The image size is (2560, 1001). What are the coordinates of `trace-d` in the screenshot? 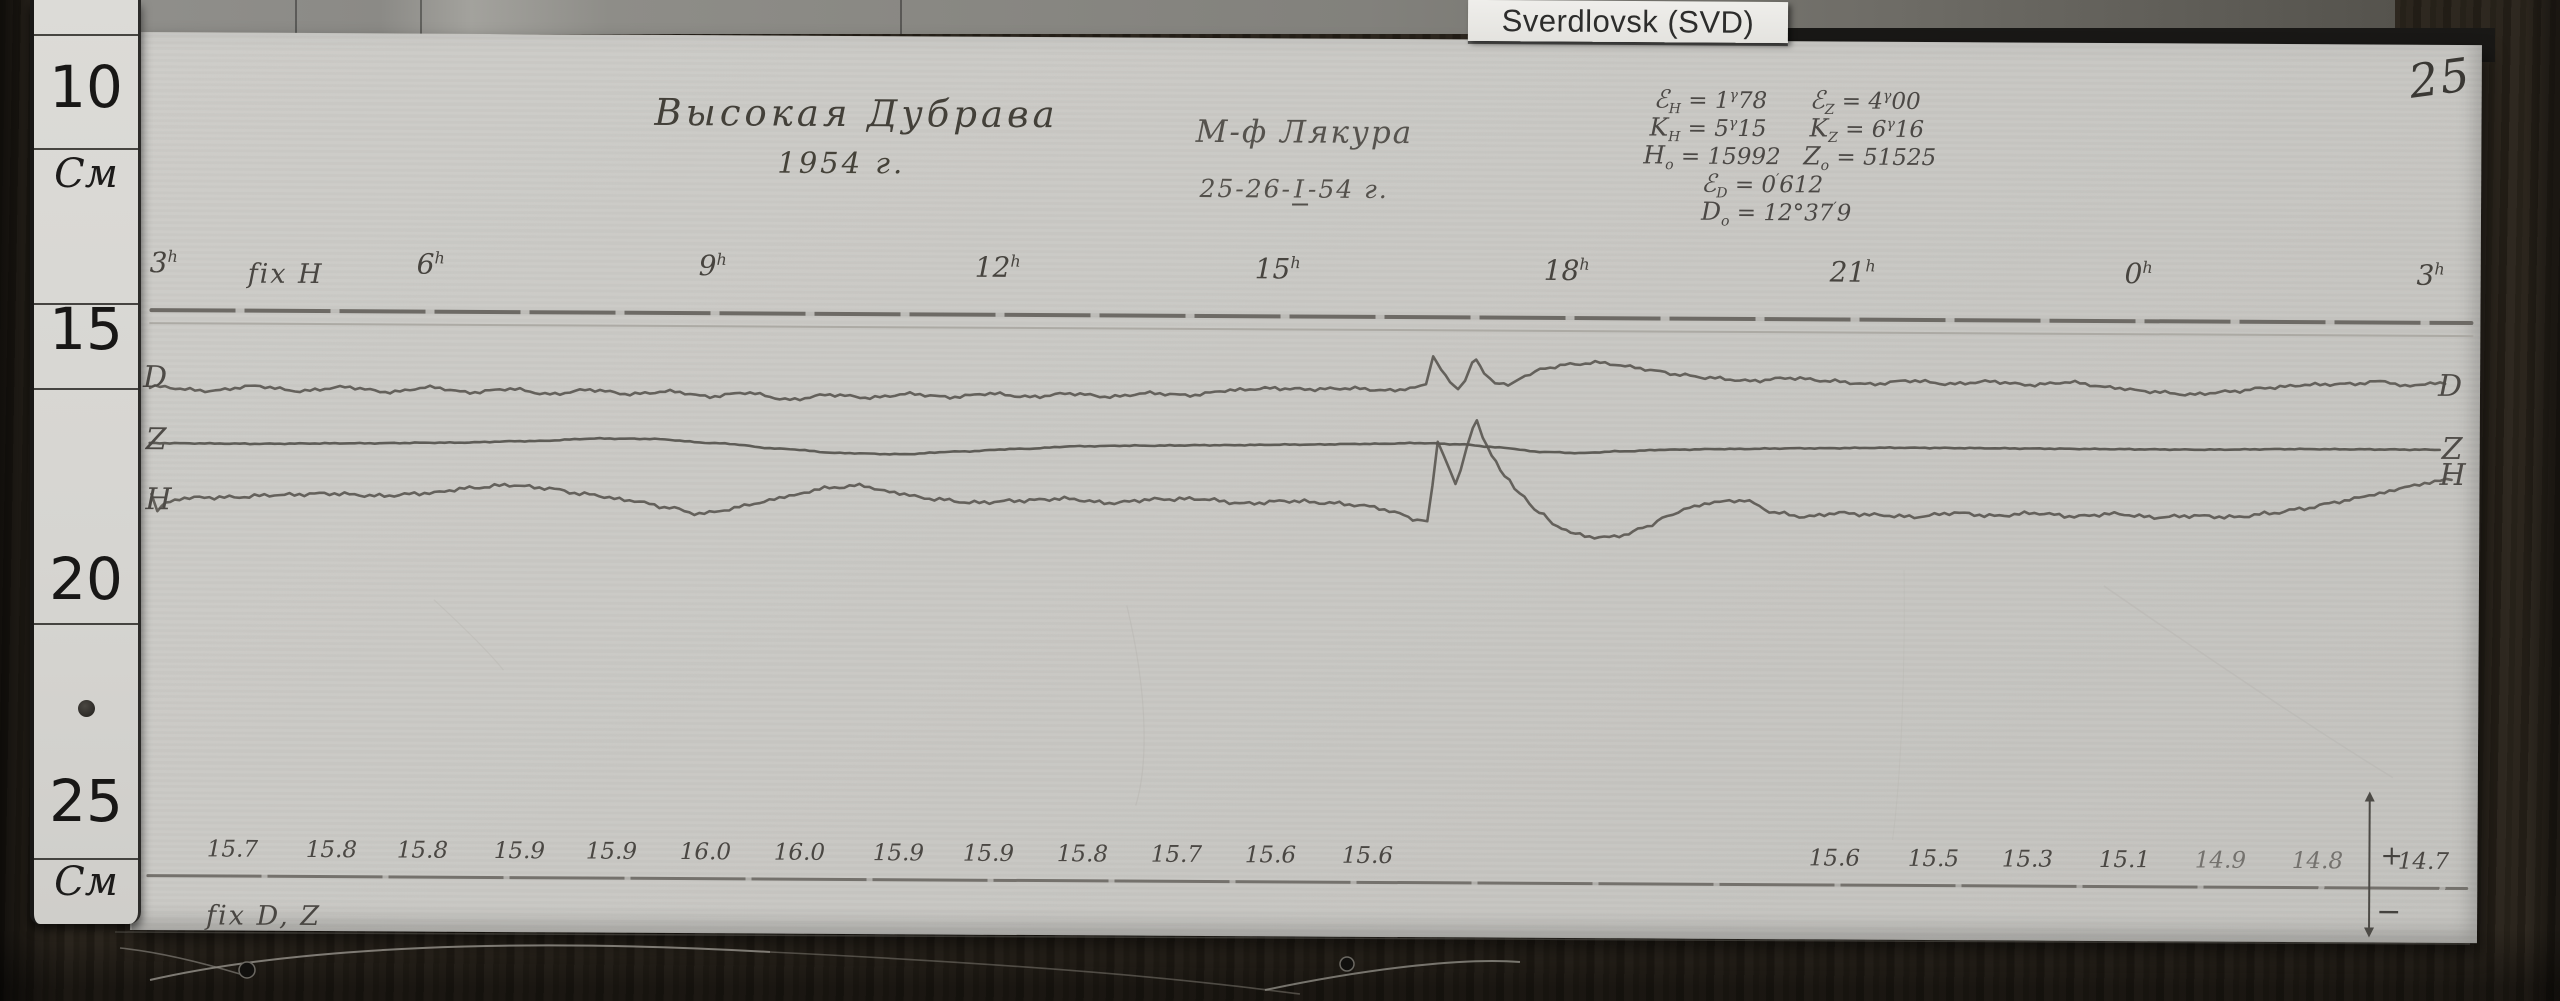 It's located at (1297, 378).